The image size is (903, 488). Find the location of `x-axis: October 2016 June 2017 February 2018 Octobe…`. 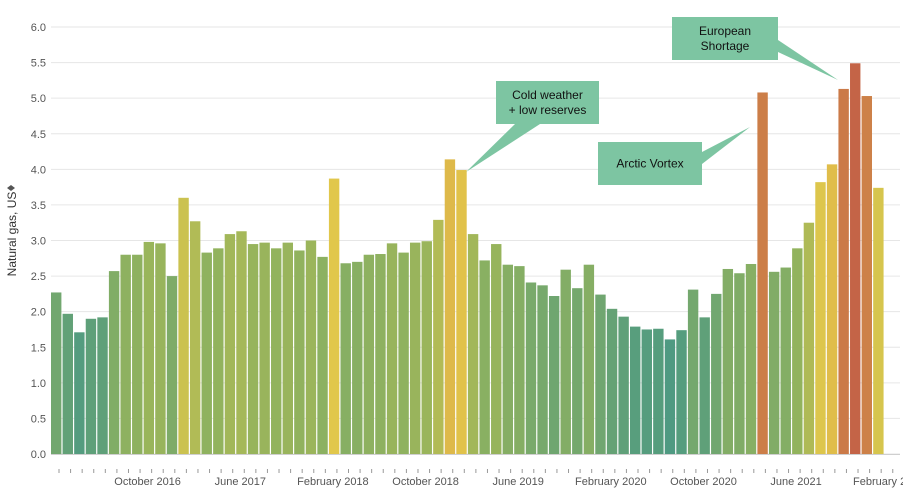

x-axis: October 2016 June 2017 February 2018 Octobe… is located at coordinates (477, 471).